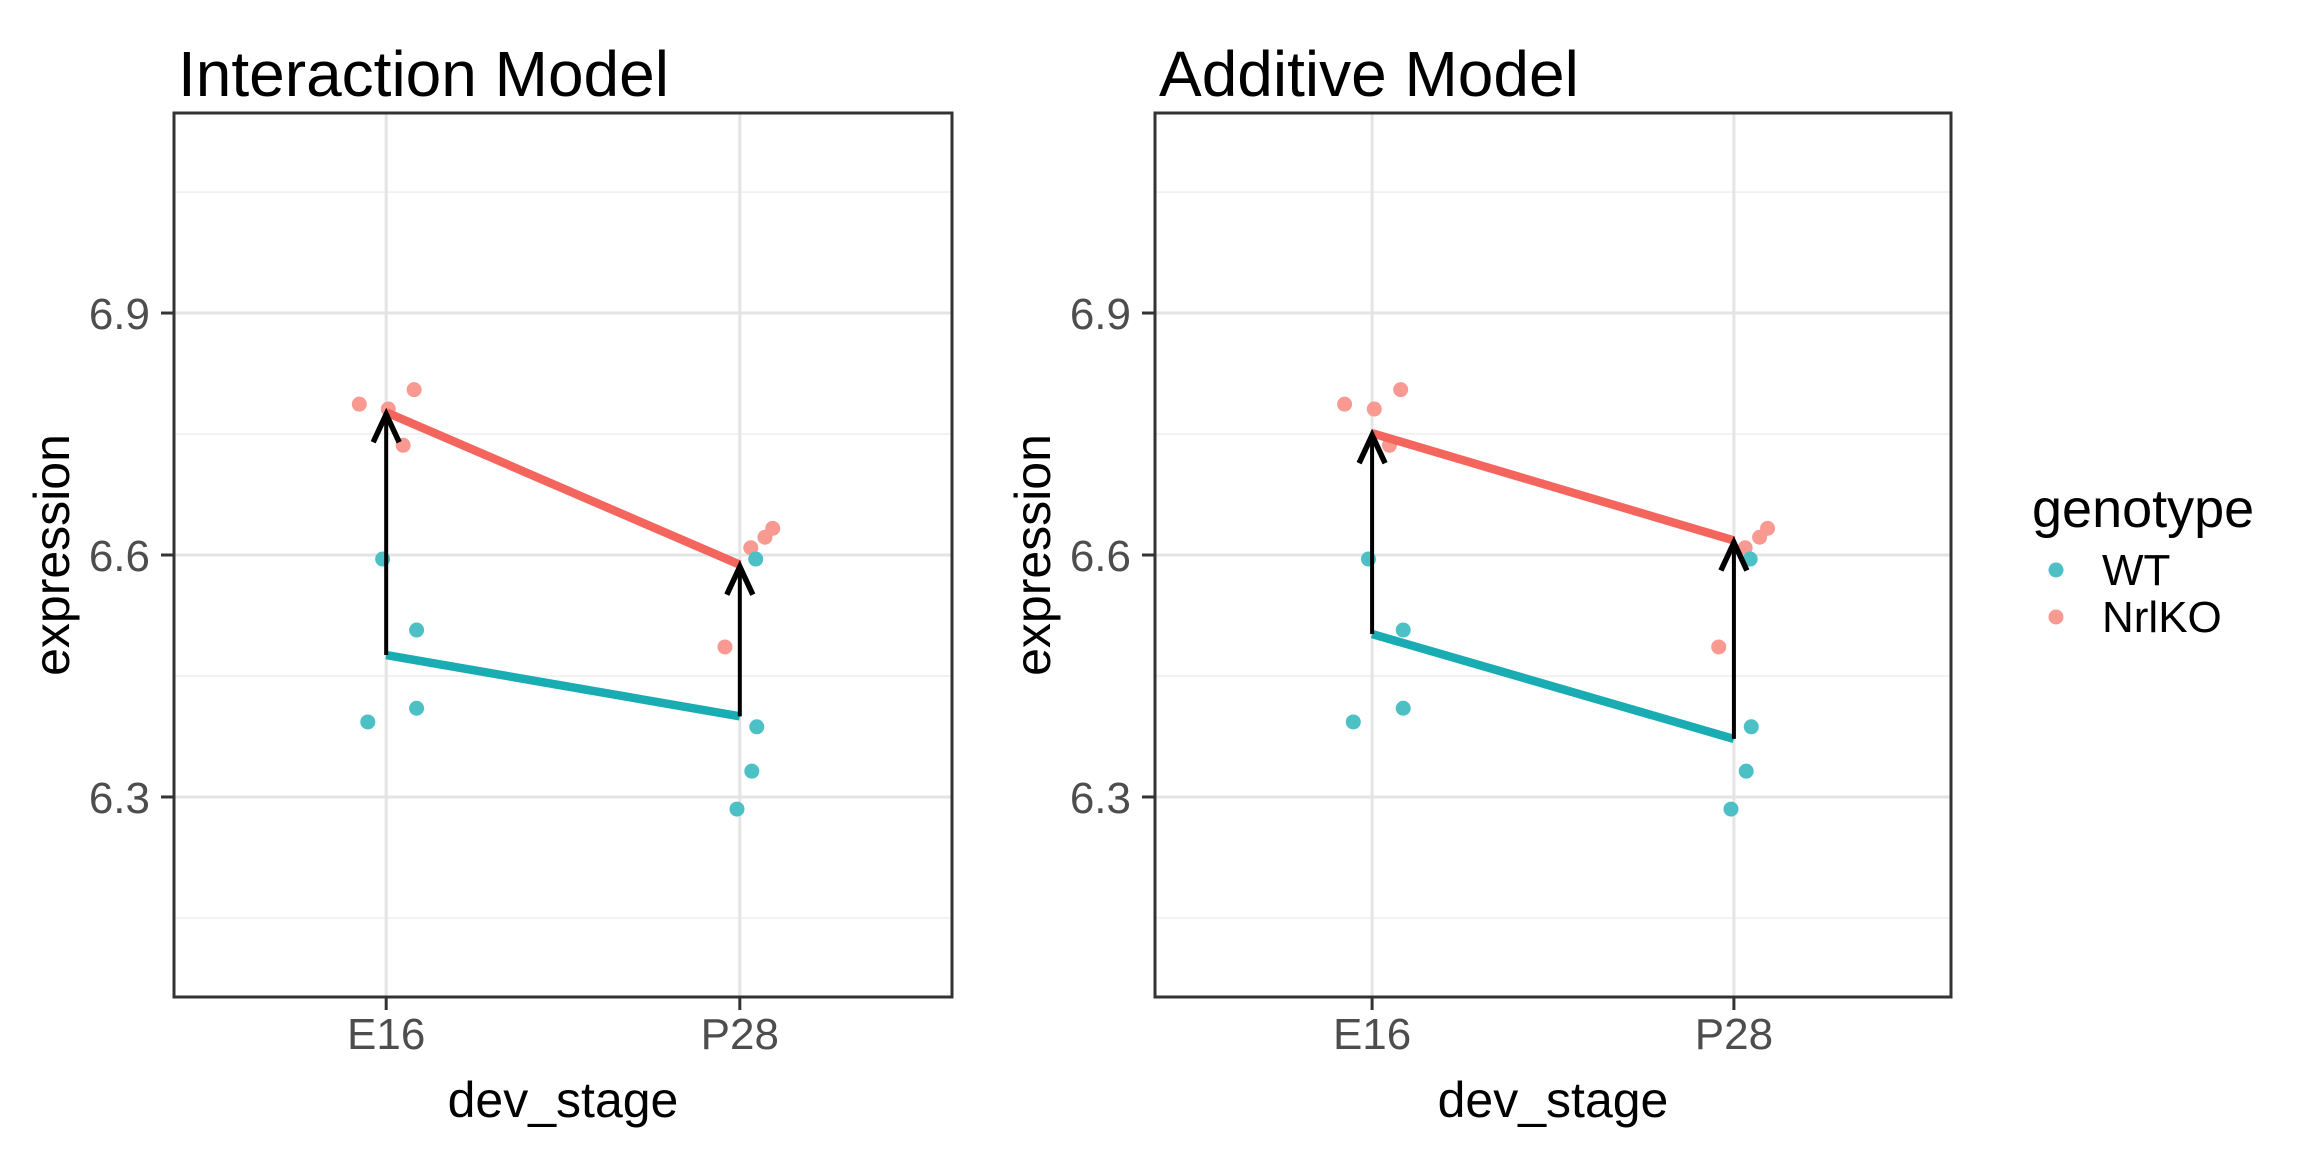  Describe the element at coordinates (2056, 617) in the screenshot. I see `legend-key-nrlko` at that location.